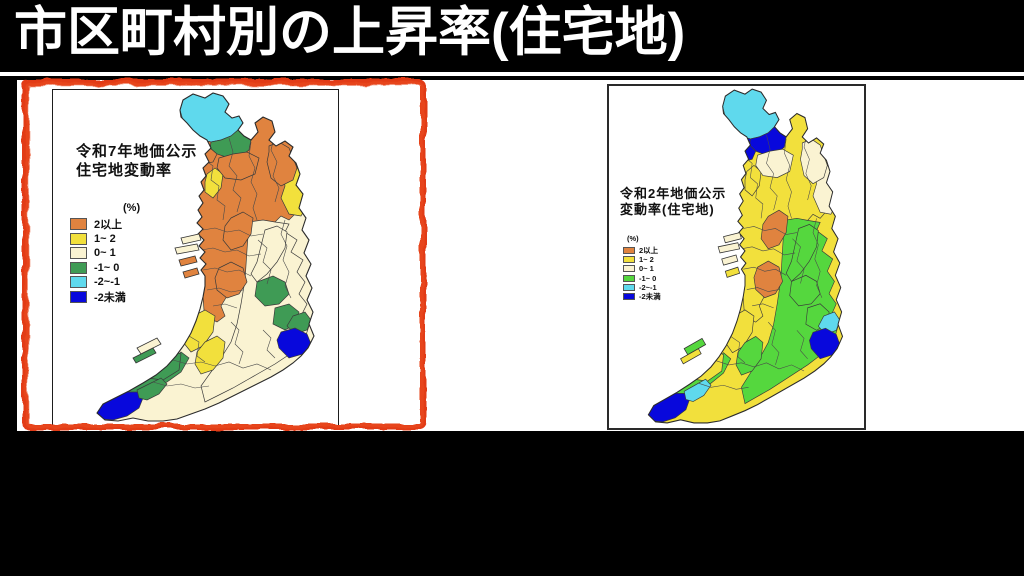 This screenshot has height=576, width=1024. Describe the element at coordinates (512, 74) in the screenshot. I see `separator-line` at that location.